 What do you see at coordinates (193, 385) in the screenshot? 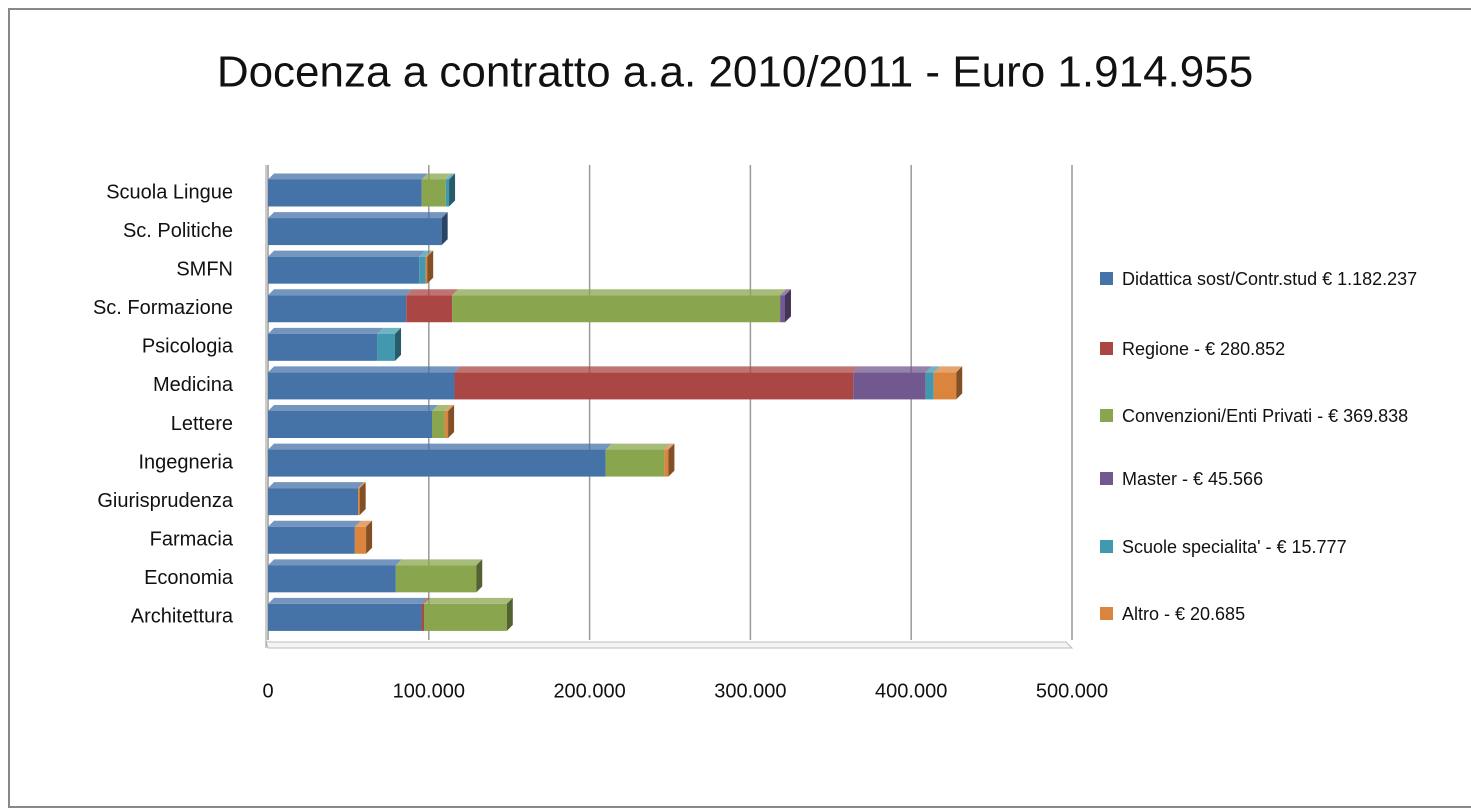
I see `y-tick-label: Medicina` at bounding box center [193, 385].